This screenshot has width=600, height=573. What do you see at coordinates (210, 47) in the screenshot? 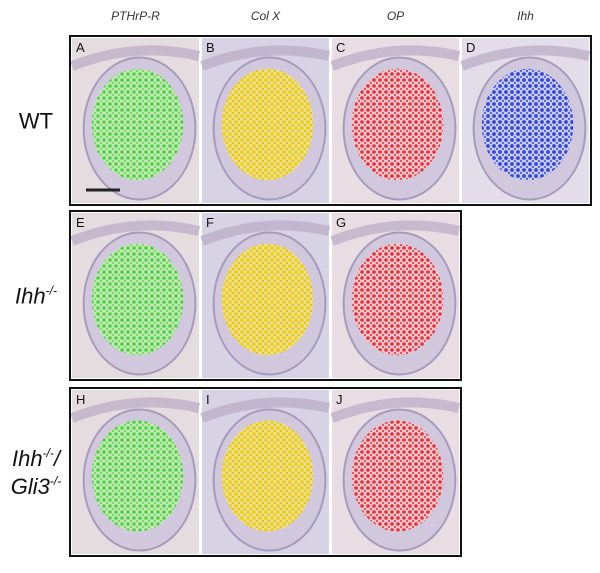
I see `panel-letter: B` at bounding box center [210, 47].